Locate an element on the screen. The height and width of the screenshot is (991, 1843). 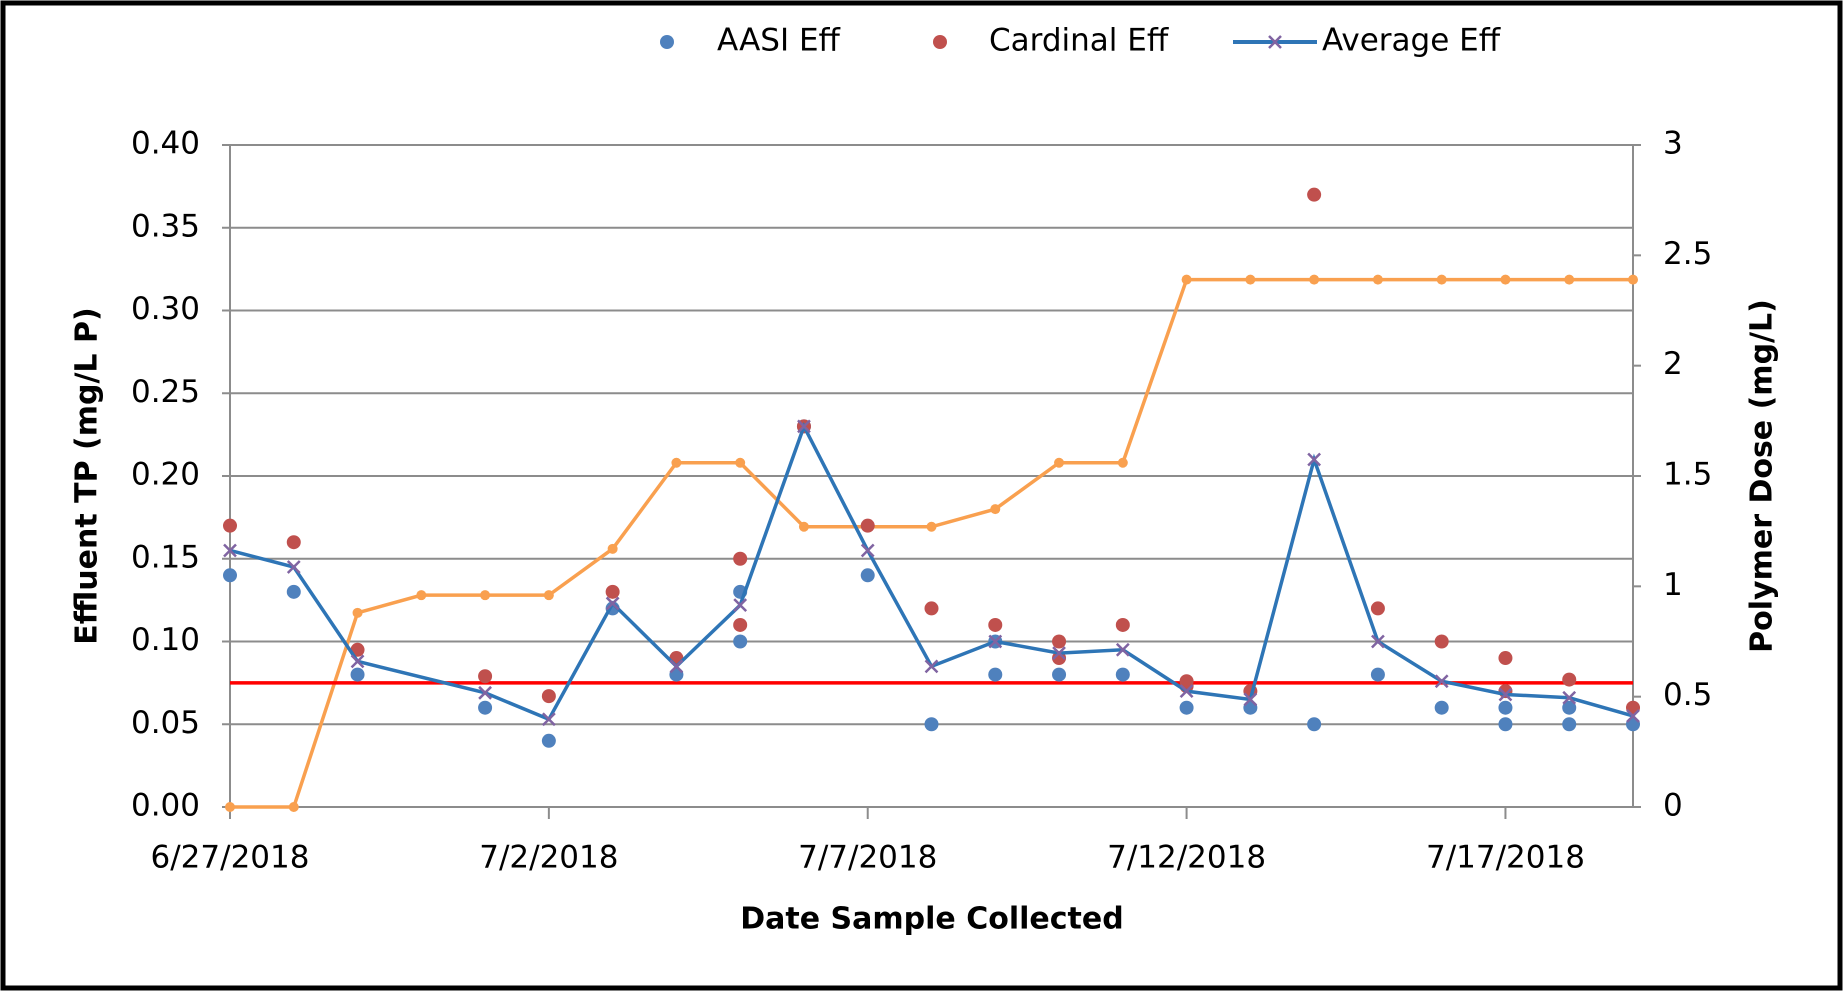
y2-tick-label: 1 is located at coordinates (1673, 585).